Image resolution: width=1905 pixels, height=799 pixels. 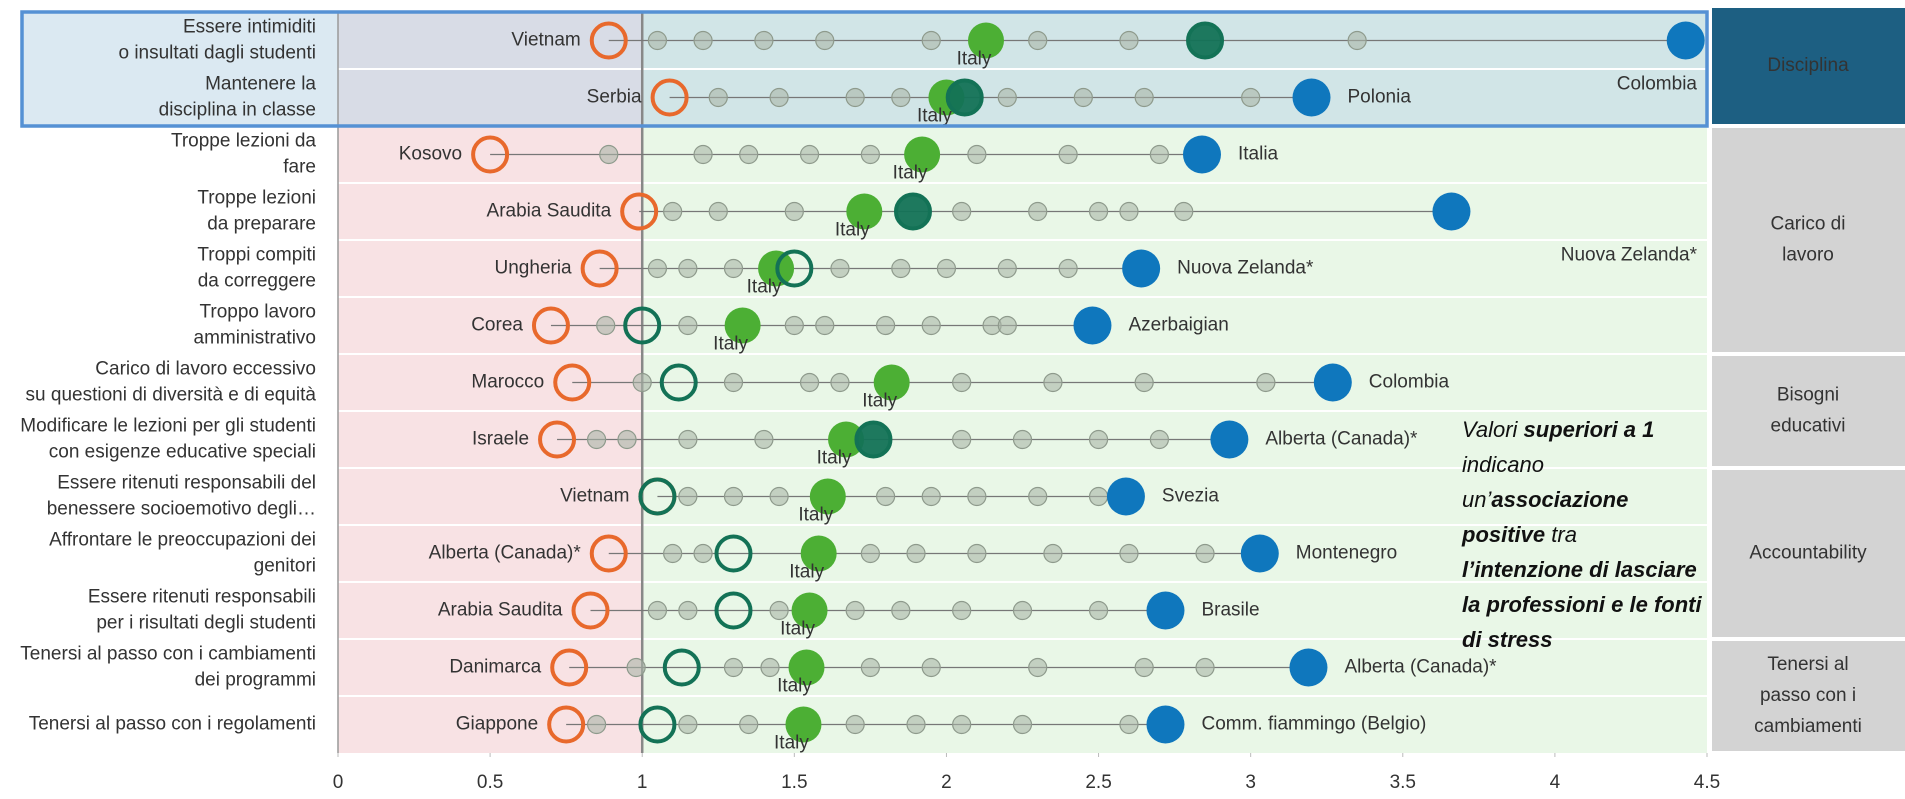 What do you see at coordinates (299, 167) in the screenshot?
I see `row-label: fare` at bounding box center [299, 167].